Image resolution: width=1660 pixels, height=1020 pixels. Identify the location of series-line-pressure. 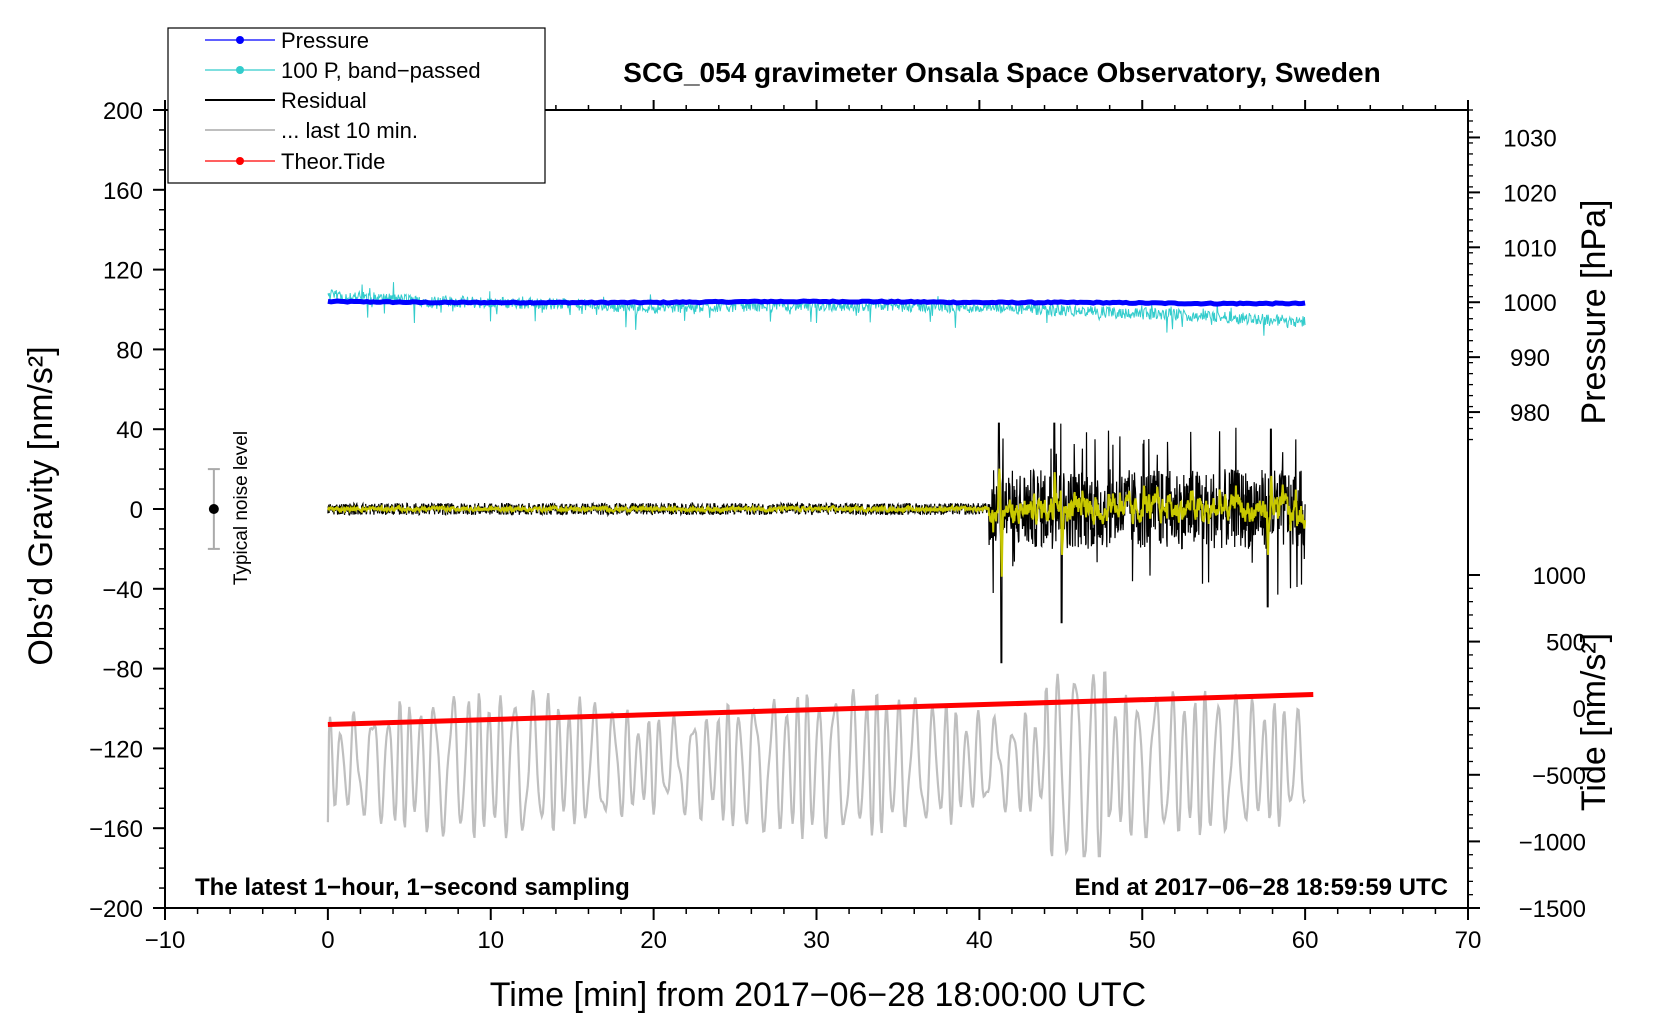
(816, 302).